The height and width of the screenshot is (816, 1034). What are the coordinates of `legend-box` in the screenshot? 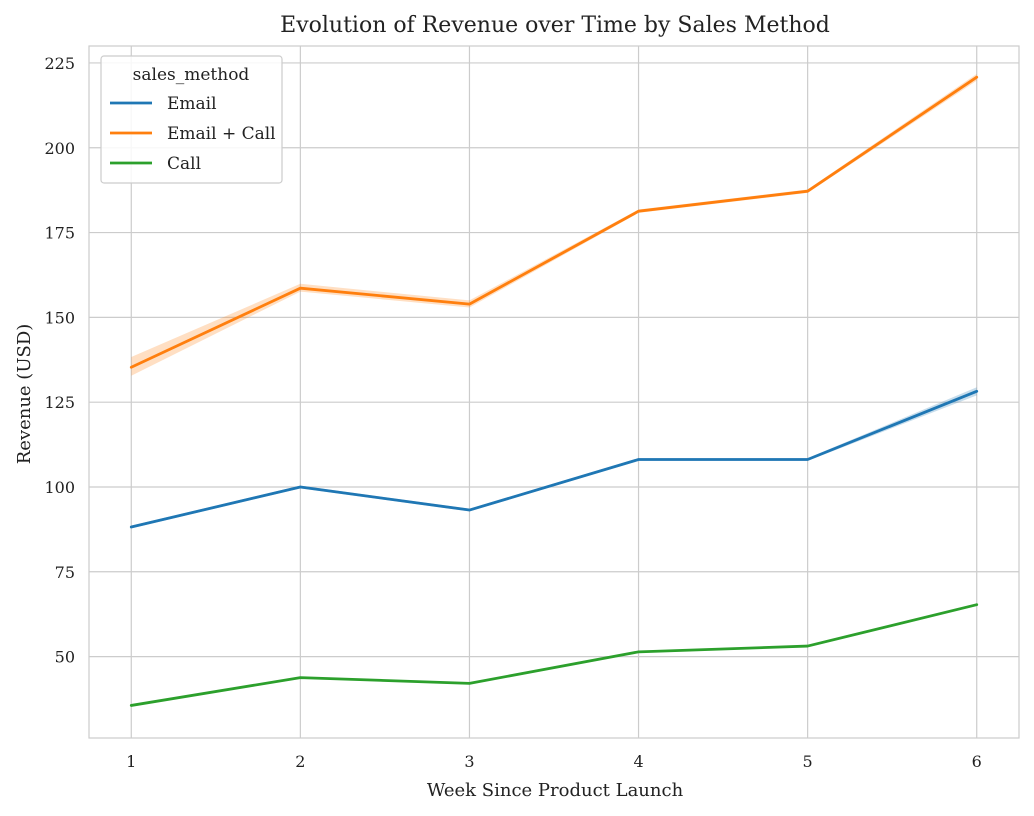 It's located at (191, 119).